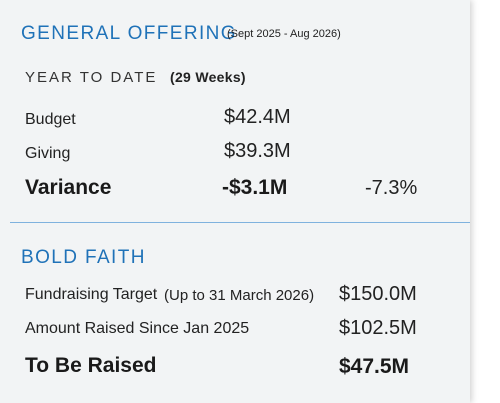 Image resolution: width=500 pixels, height=403 pixels. What do you see at coordinates (91, 77) in the screenshot?
I see `ytd-label: YEAR TO DATE` at bounding box center [91, 77].